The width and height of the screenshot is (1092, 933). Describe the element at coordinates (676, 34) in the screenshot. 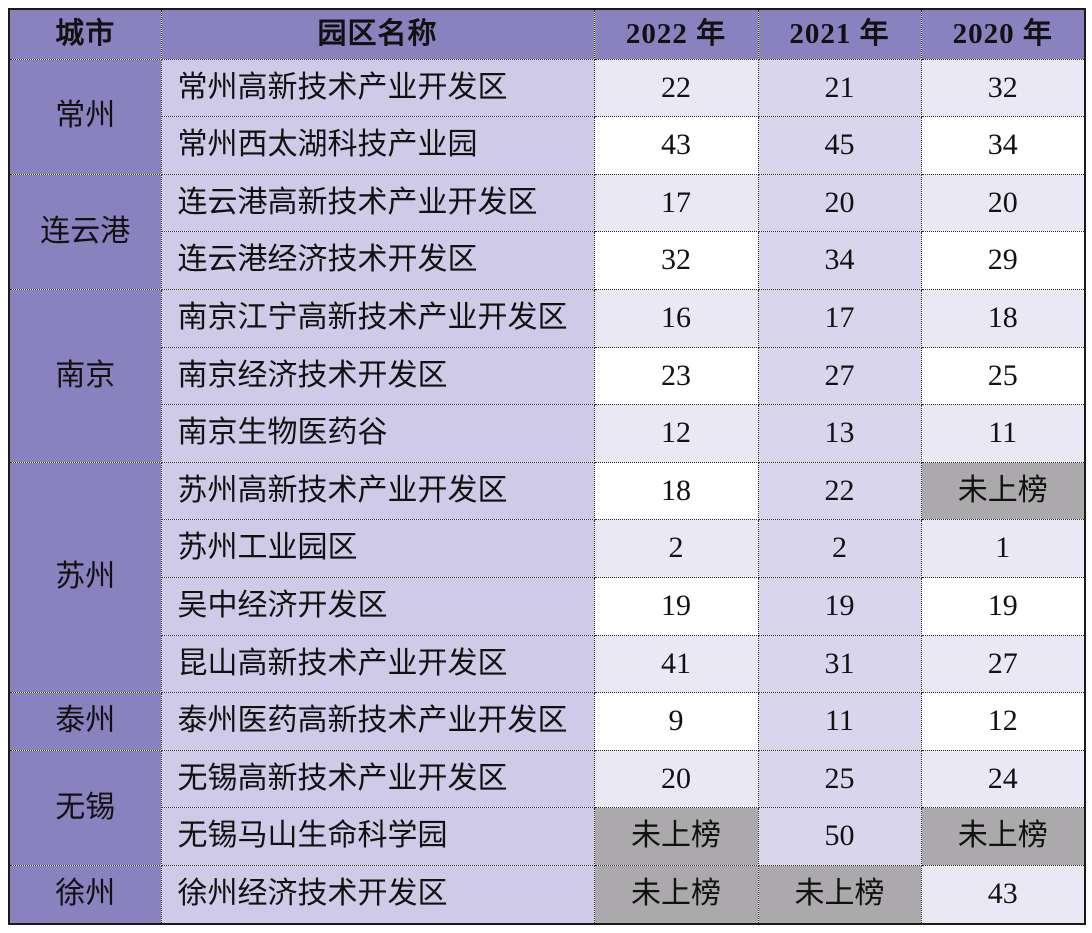

I see `header-year-2022: 2022 年` at that location.